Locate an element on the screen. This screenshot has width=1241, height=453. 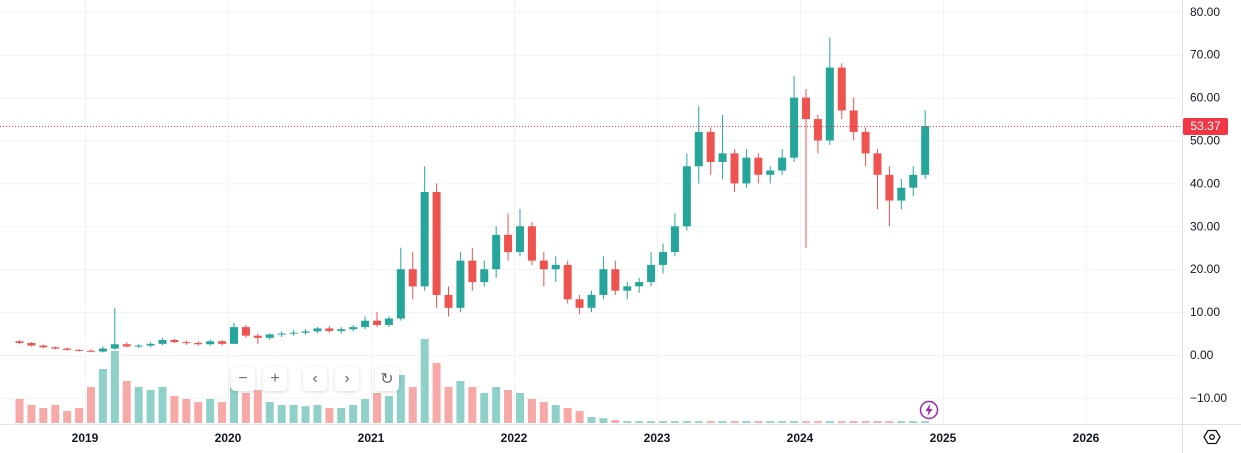
lightning-icon is located at coordinates (929, 410).